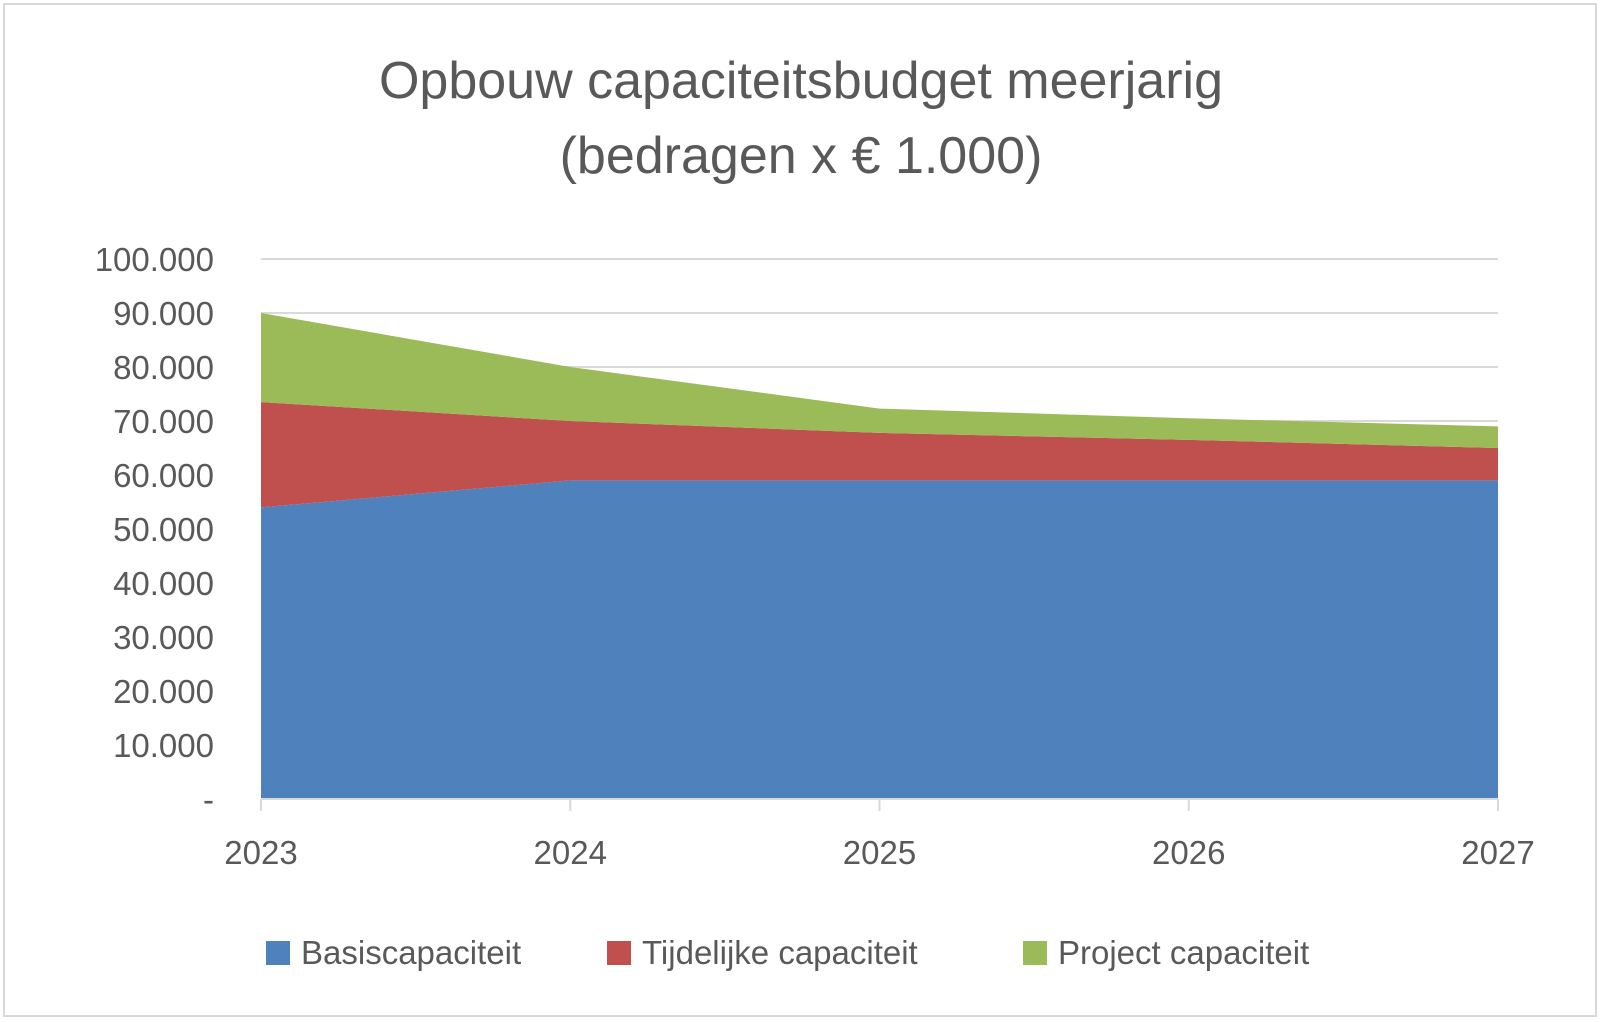  What do you see at coordinates (163, 475) in the screenshot?
I see `y-tick-label: 60.000` at bounding box center [163, 475].